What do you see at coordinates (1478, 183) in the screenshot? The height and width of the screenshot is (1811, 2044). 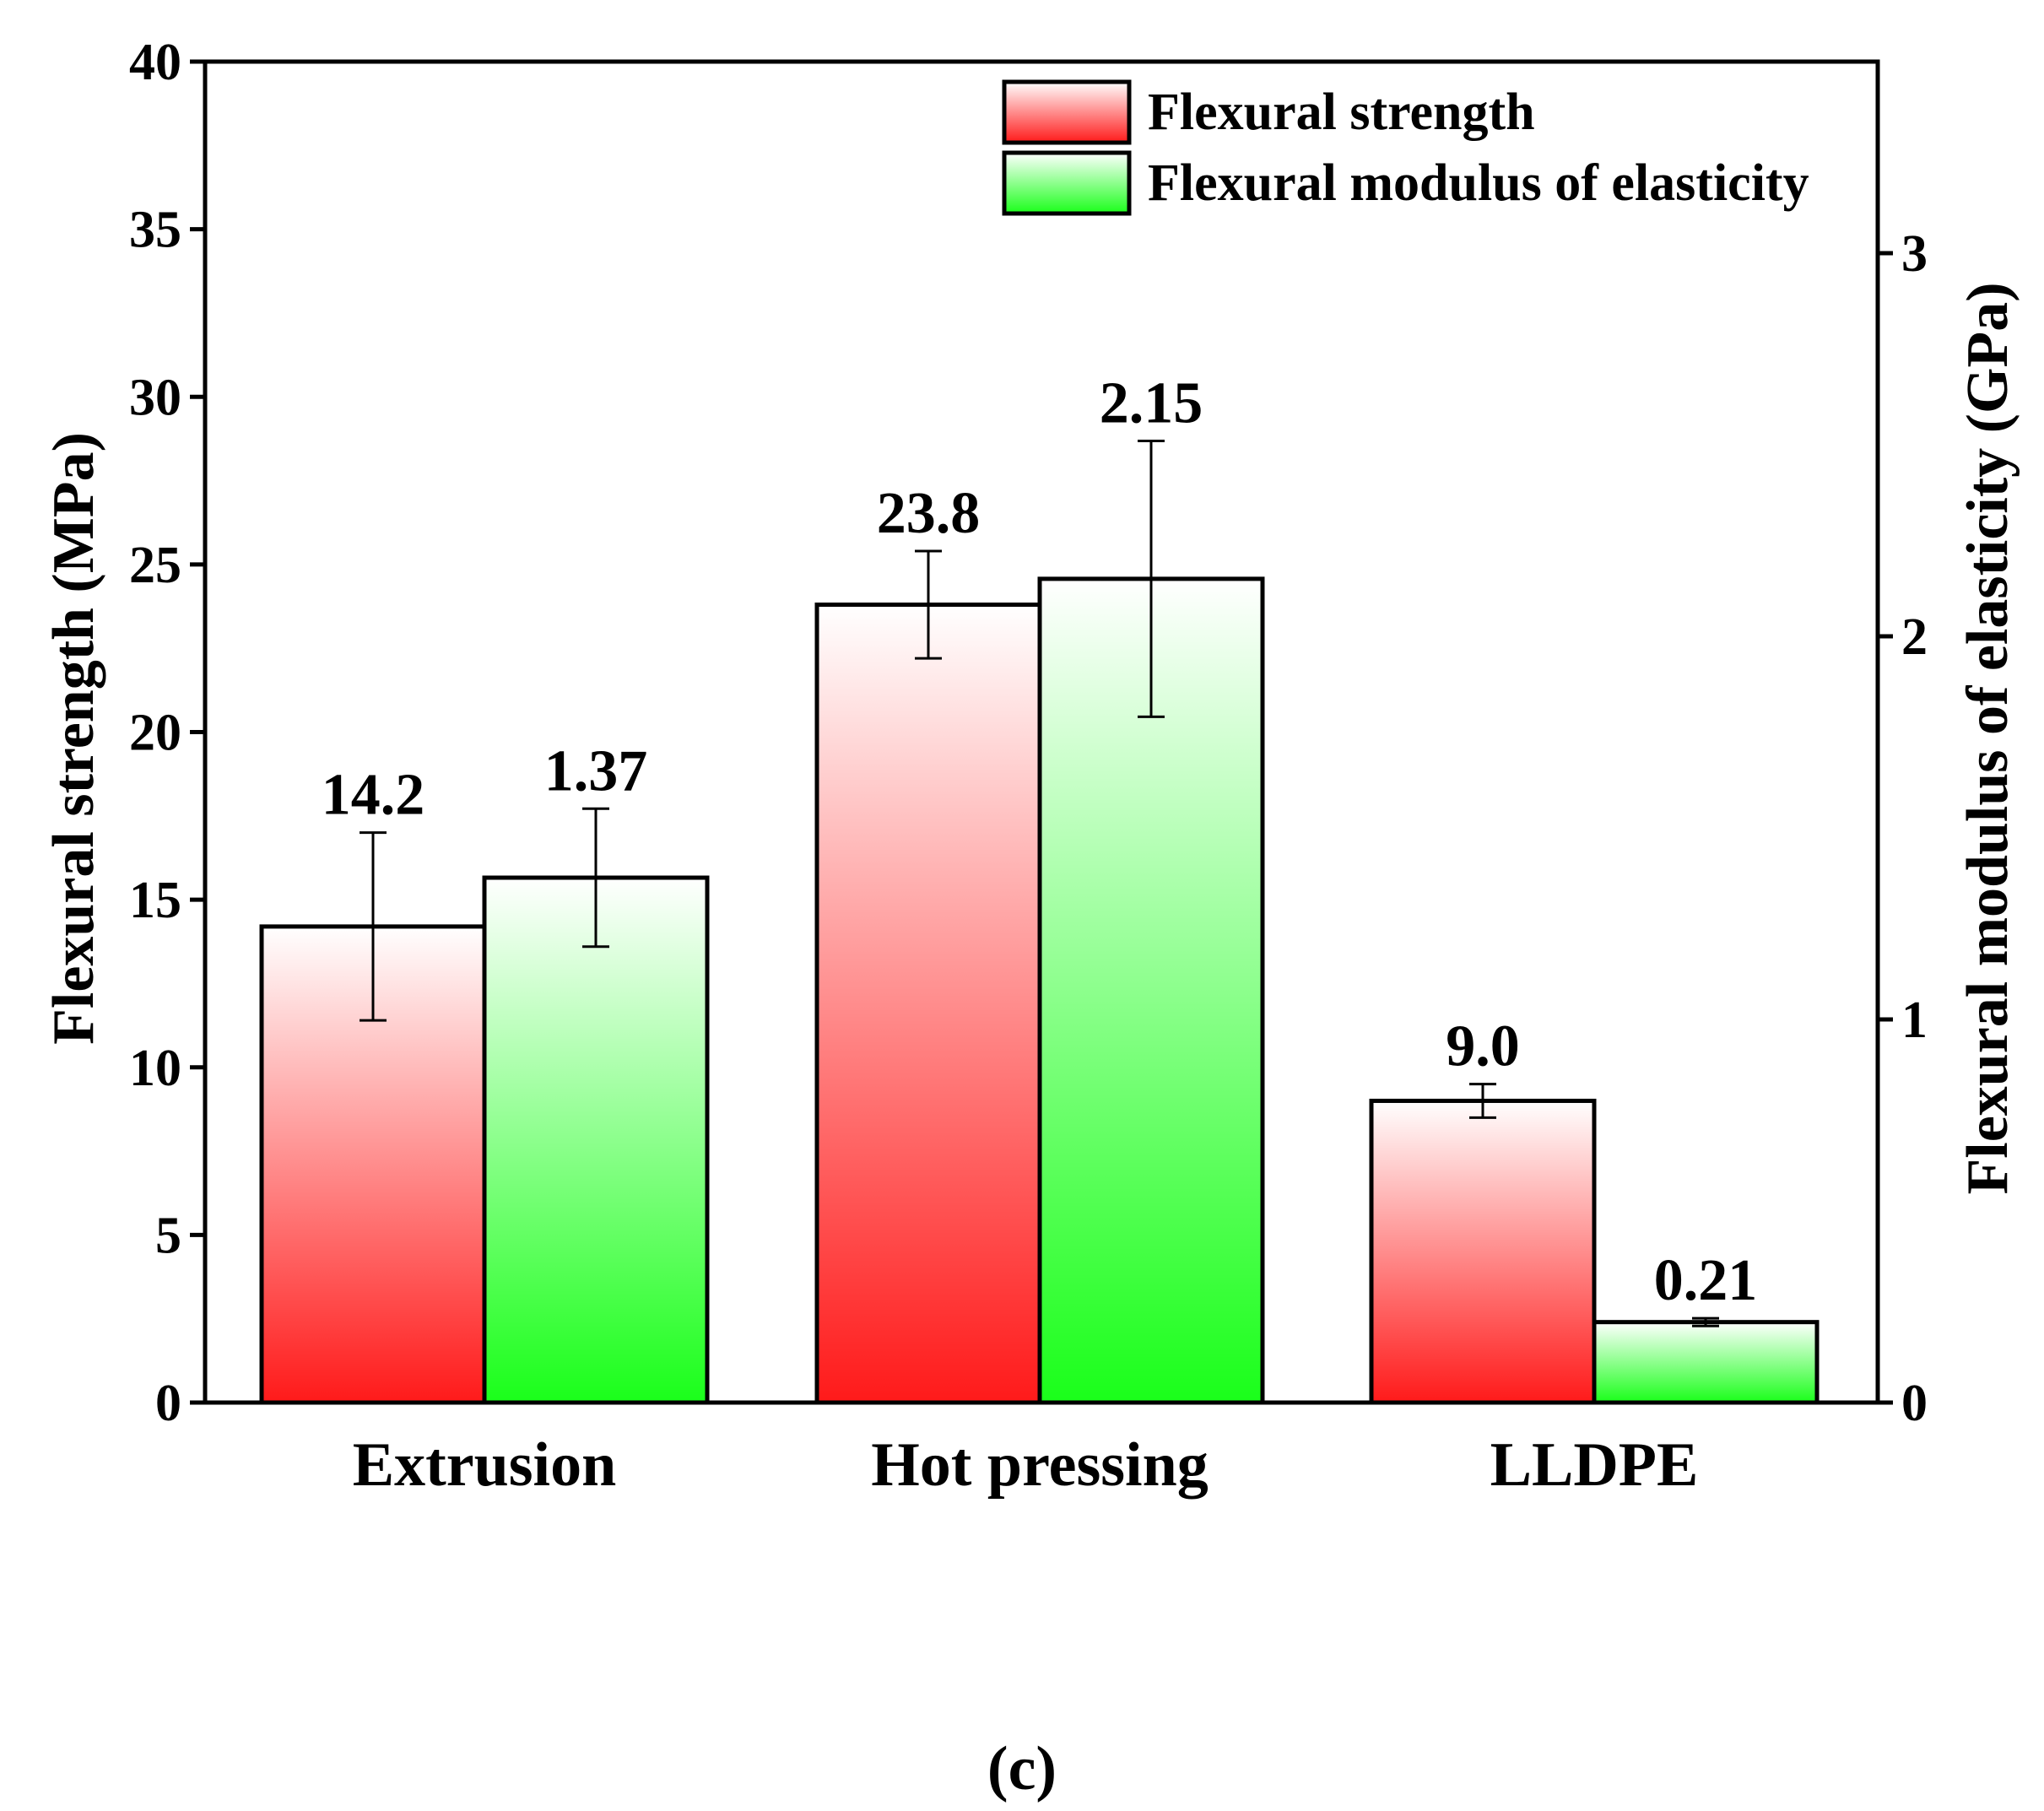 I see `legend-label: Flexural modulus of elasticity` at bounding box center [1478, 183].